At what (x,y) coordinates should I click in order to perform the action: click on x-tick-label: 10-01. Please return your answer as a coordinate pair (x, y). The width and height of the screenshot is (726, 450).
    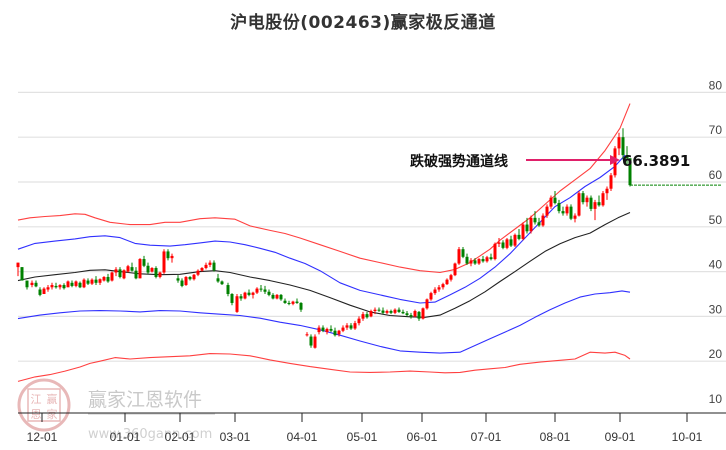
    Looking at the image, I should click on (687, 437).